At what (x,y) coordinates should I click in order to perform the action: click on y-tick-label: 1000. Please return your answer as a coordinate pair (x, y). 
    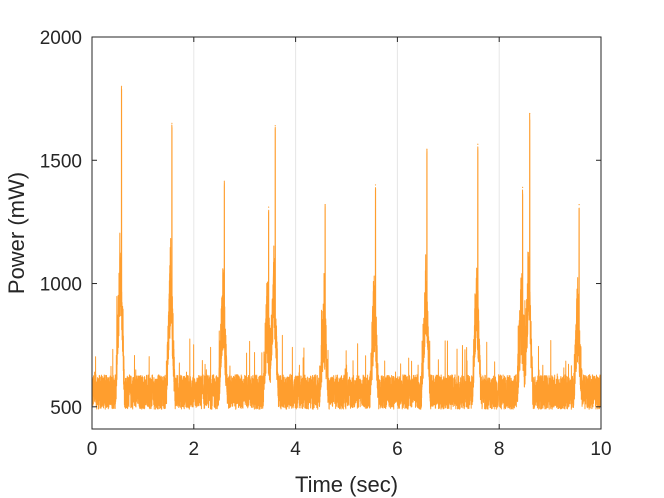
    Looking at the image, I should click on (61, 285).